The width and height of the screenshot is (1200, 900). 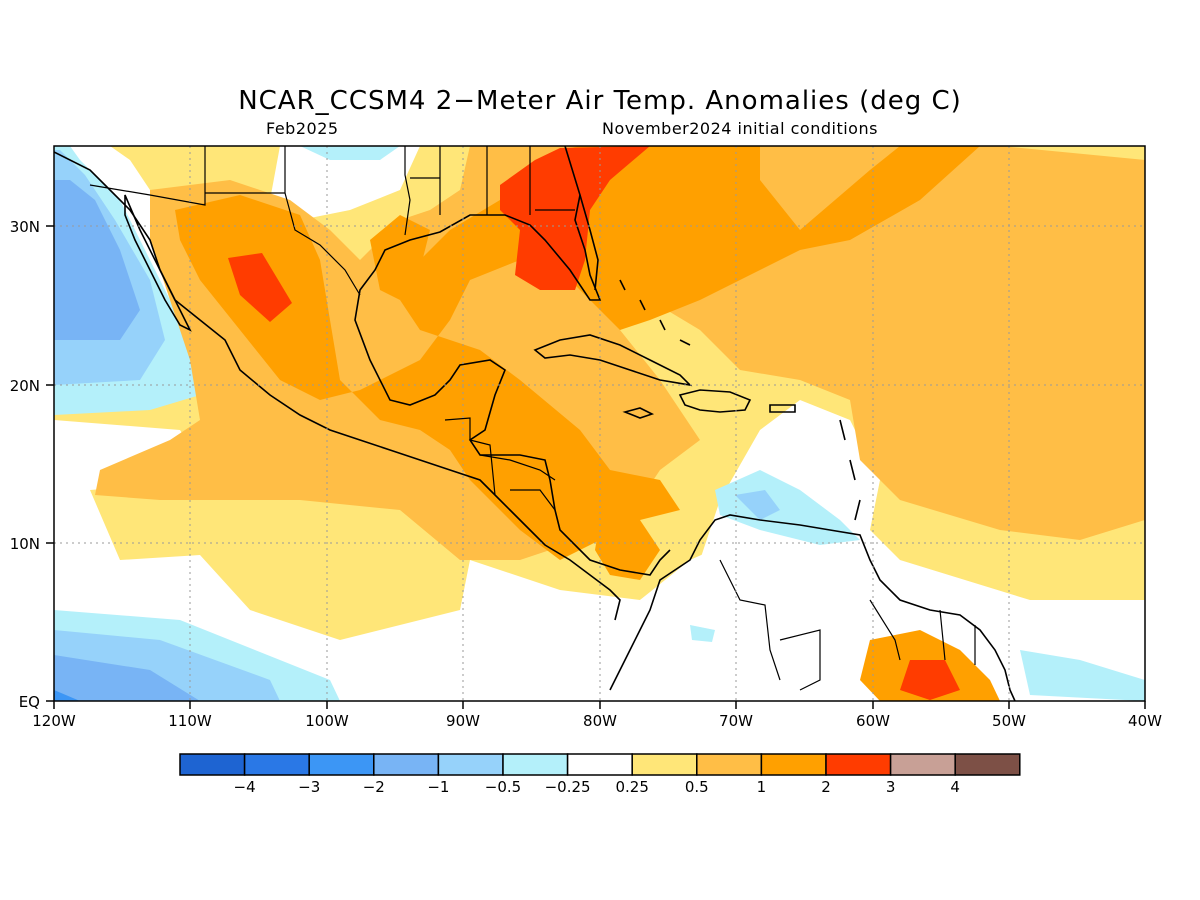 What do you see at coordinates (1009, 721) in the screenshot?
I see `lon-label-50w: 50W` at bounding box center [1009, 721].